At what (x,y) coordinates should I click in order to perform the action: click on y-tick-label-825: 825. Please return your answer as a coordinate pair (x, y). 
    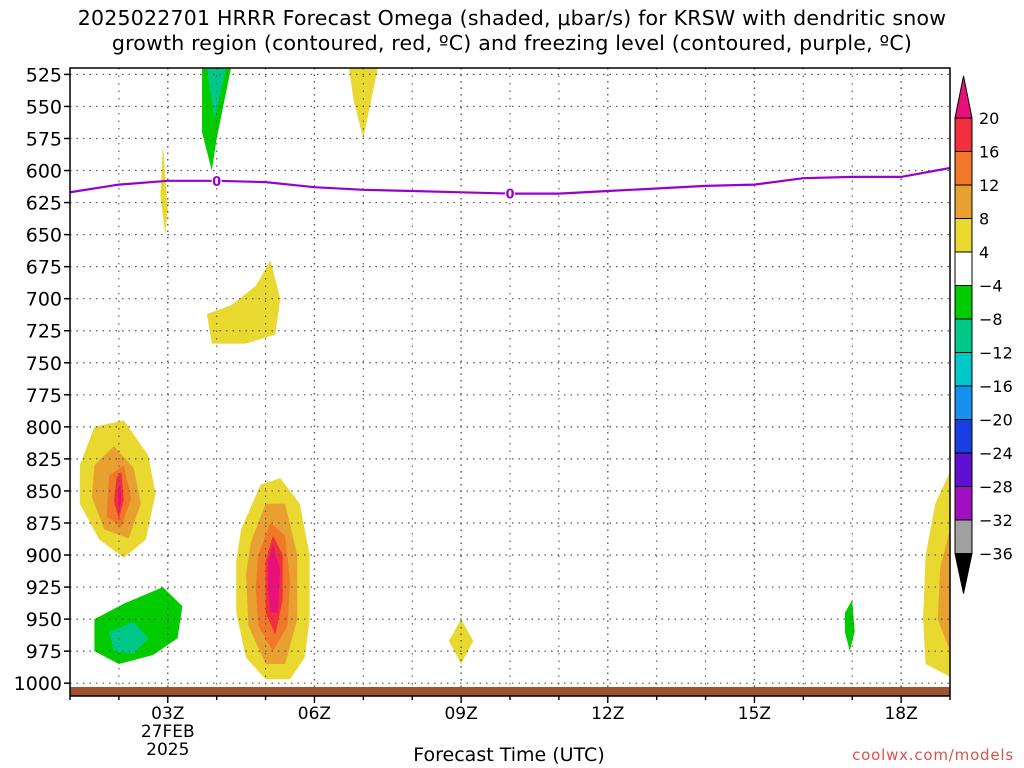
    Looking at the image, I should click on (44, 460).